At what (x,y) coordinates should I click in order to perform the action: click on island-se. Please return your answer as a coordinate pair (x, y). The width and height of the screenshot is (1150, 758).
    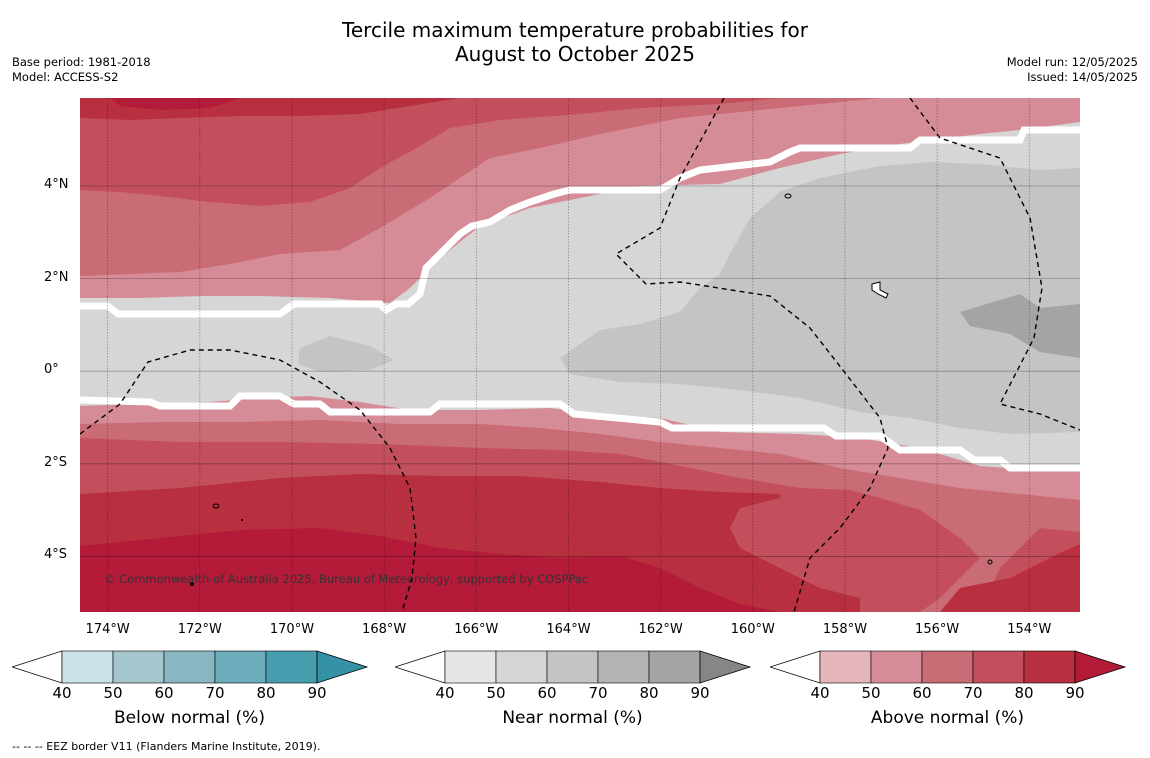
    Looking at the image, I should click on (990, 562).